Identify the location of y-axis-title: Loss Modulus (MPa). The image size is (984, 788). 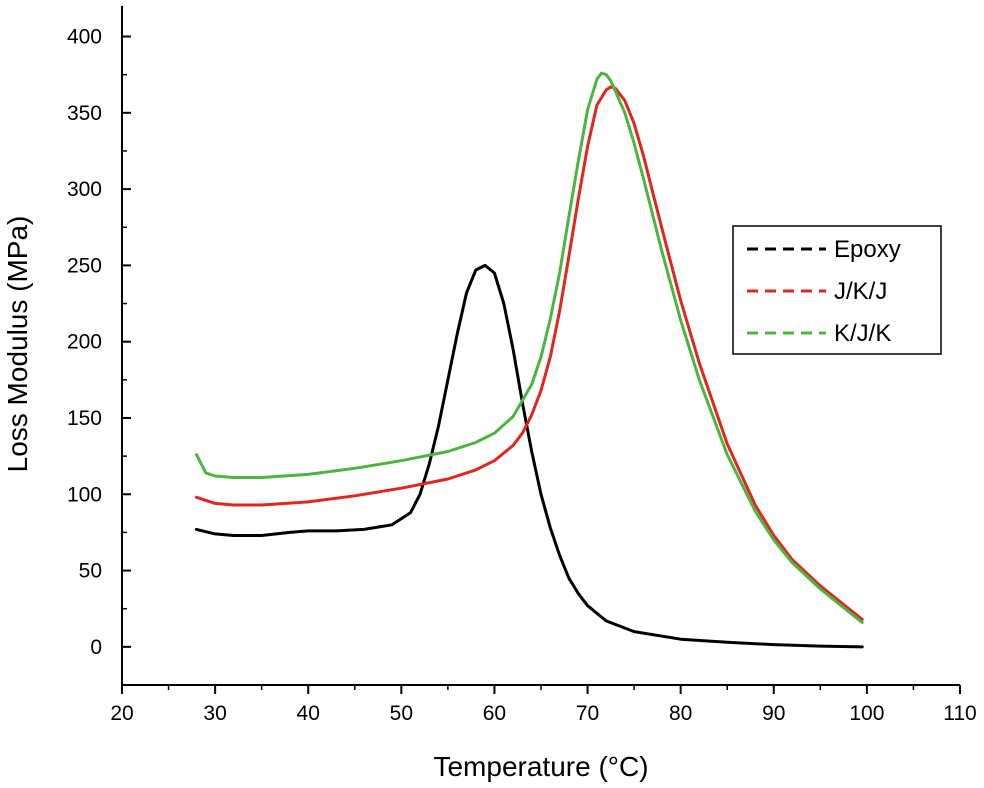
(17, 344).